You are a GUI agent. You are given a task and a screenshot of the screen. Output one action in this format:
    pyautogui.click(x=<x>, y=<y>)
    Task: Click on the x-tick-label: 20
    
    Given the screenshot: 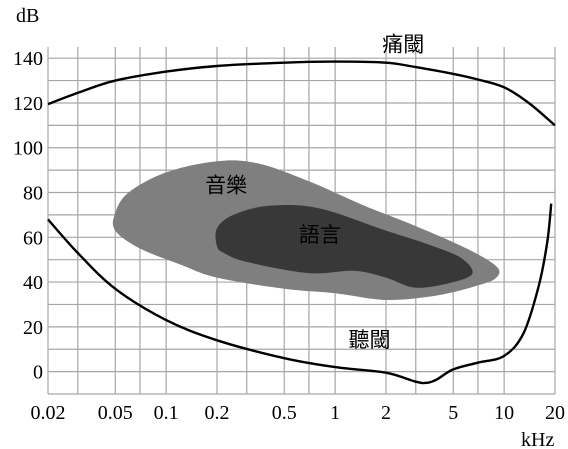 What is the action you would take?
    pyautogui.click(x=555, y=413)
    